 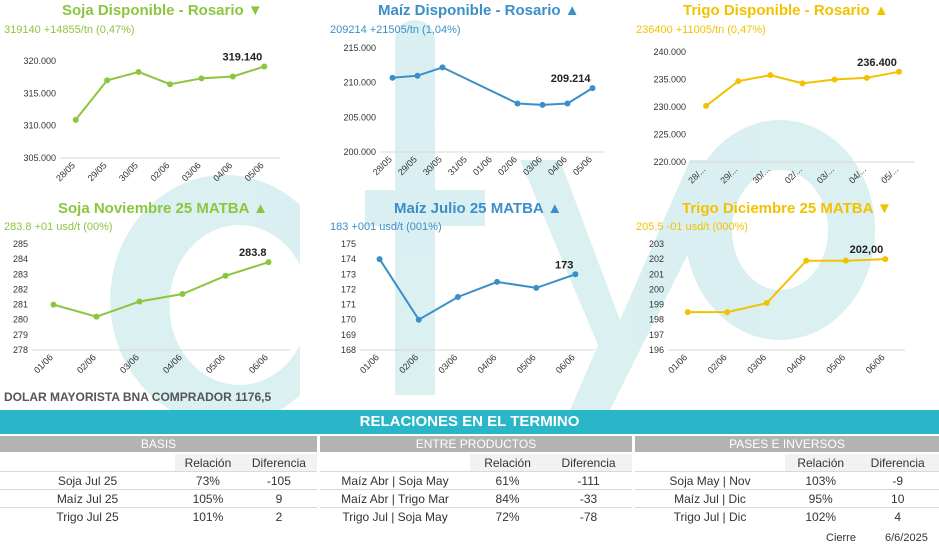 I want to click on chart-title: Maíz Julio 25 MATBA ▲, so click(x=478, y=208).